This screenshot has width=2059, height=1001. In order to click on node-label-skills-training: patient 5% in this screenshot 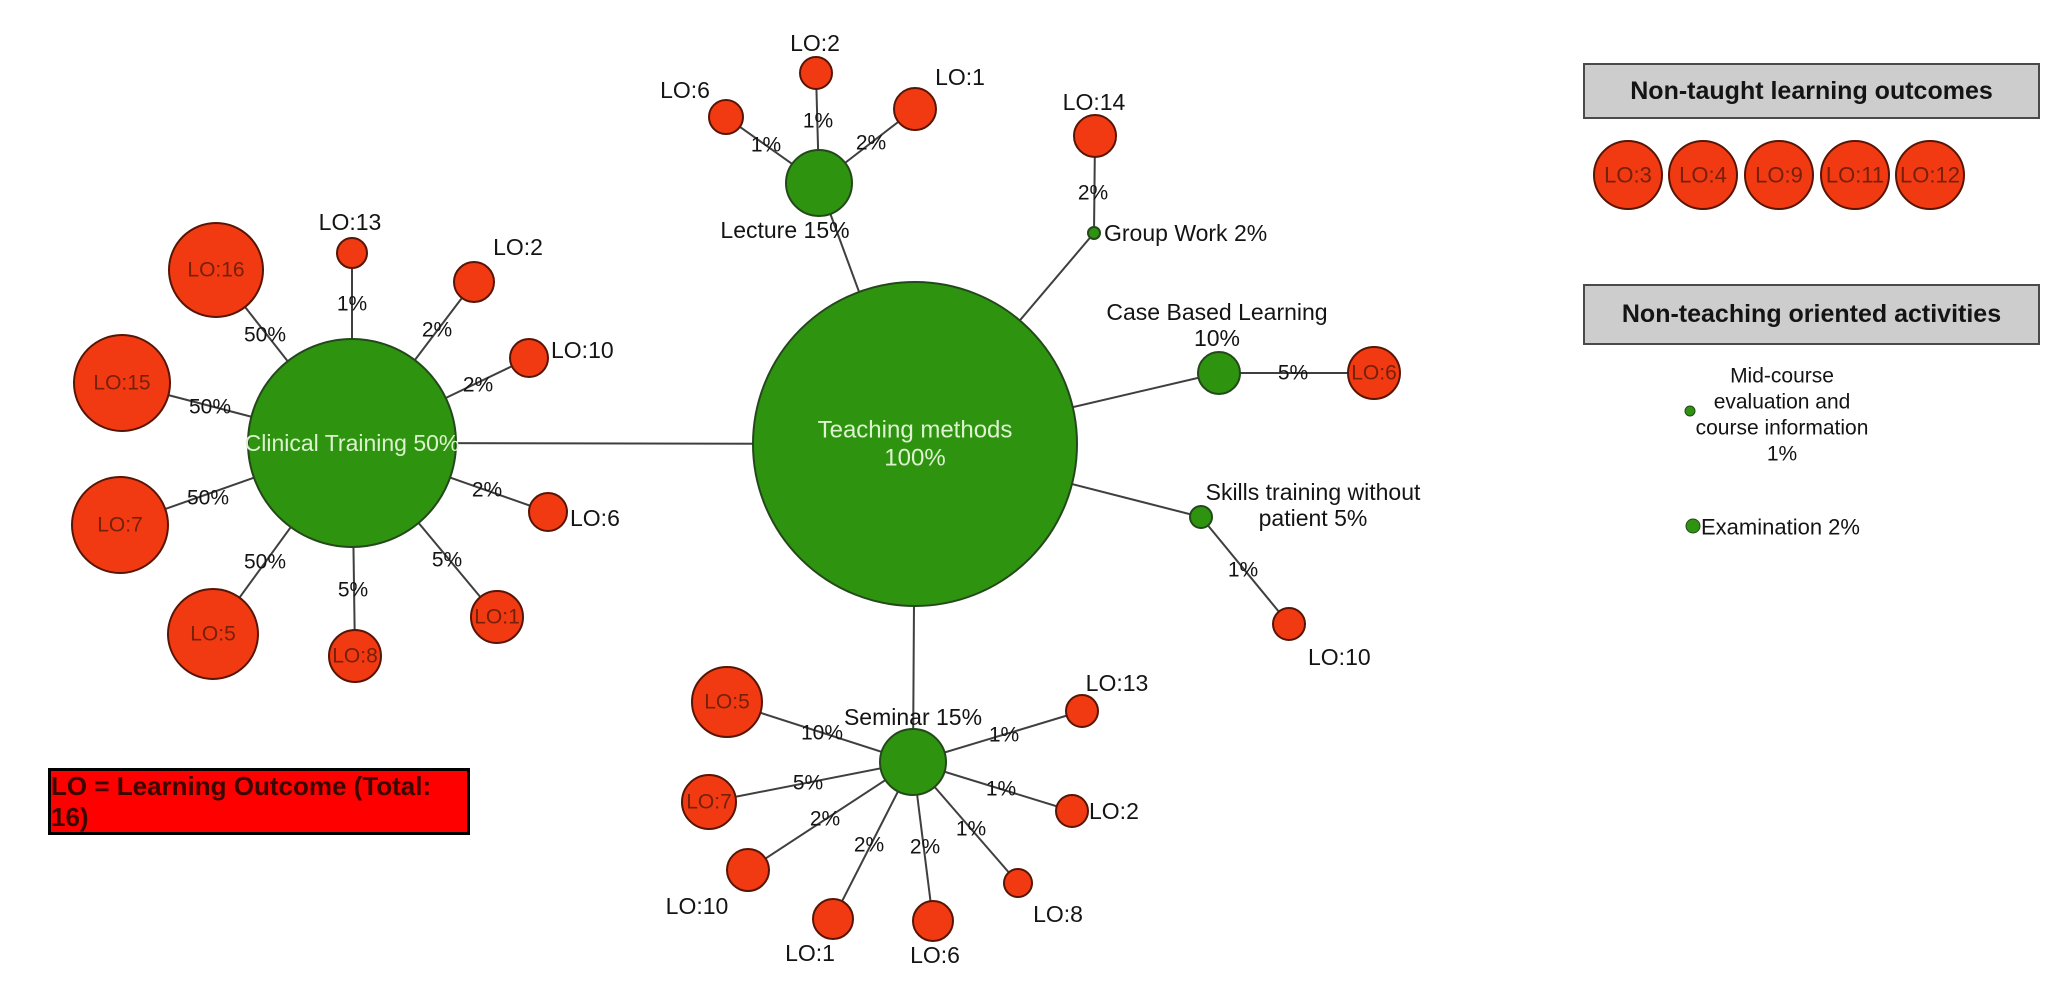, I will do `click(1313, 518)`.